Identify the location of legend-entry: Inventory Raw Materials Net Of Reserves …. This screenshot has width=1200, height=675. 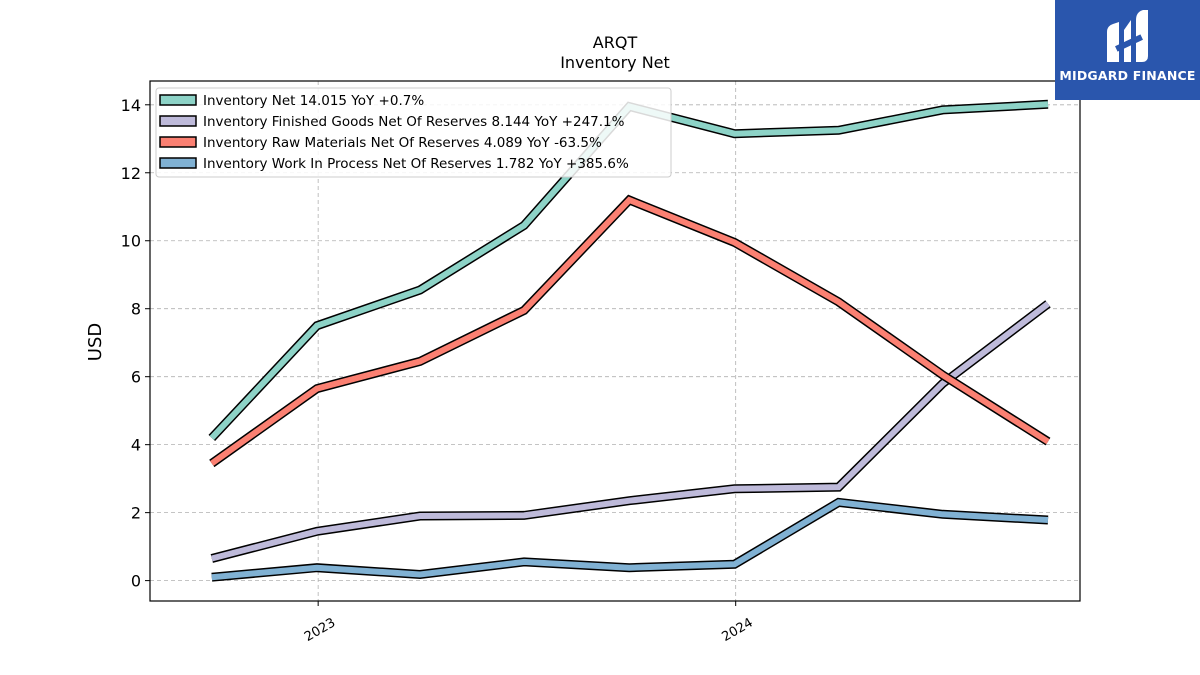
(402, 143).